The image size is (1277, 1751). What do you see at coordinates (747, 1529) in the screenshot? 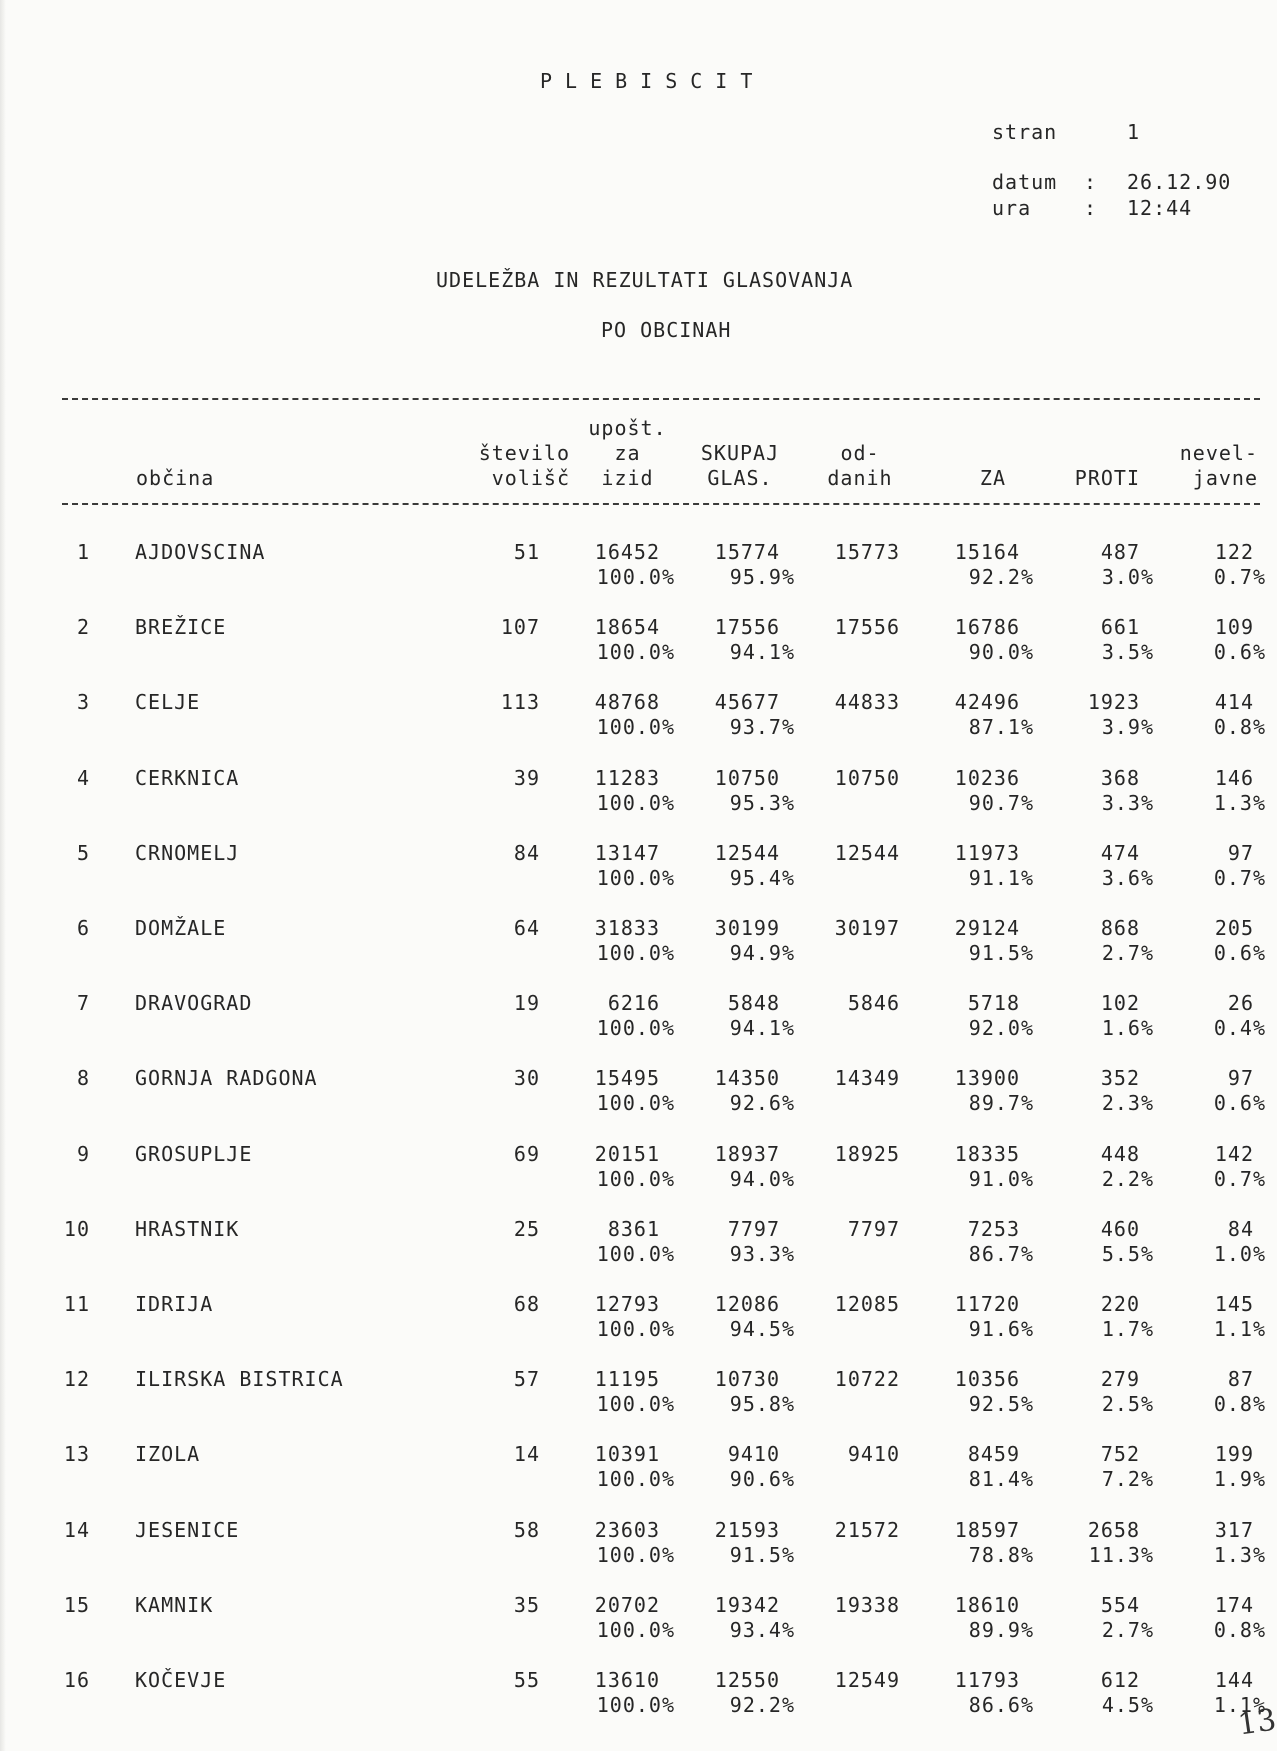
I see `total-votes: 21593` at bounding box center [747, 1529].